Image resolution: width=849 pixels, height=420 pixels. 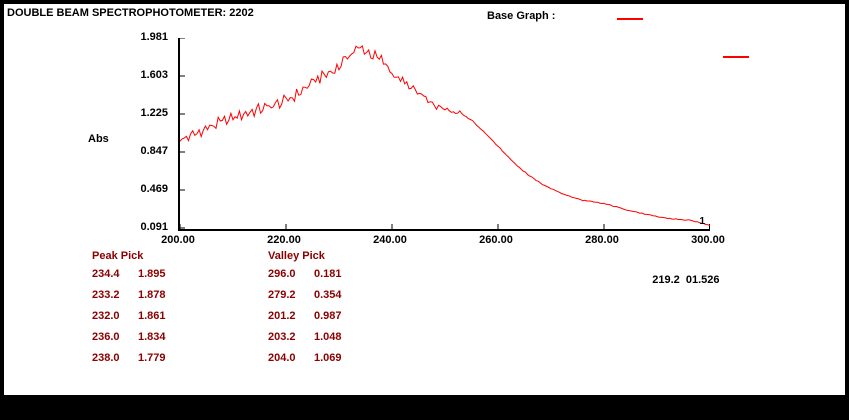 What do you see at coordinates (129, 274) in the screenshot?
I see `peak-row: 234.4 1.895` at bounding box center [129, 274].